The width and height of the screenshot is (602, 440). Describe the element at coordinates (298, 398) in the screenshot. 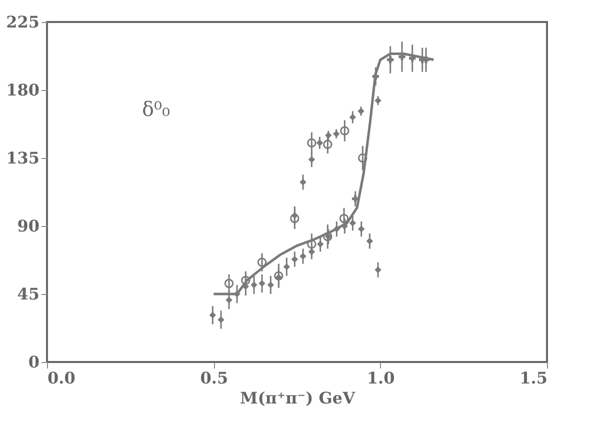

I see `x-axis-title: M(π⁺π⁻) GeV` at that location.